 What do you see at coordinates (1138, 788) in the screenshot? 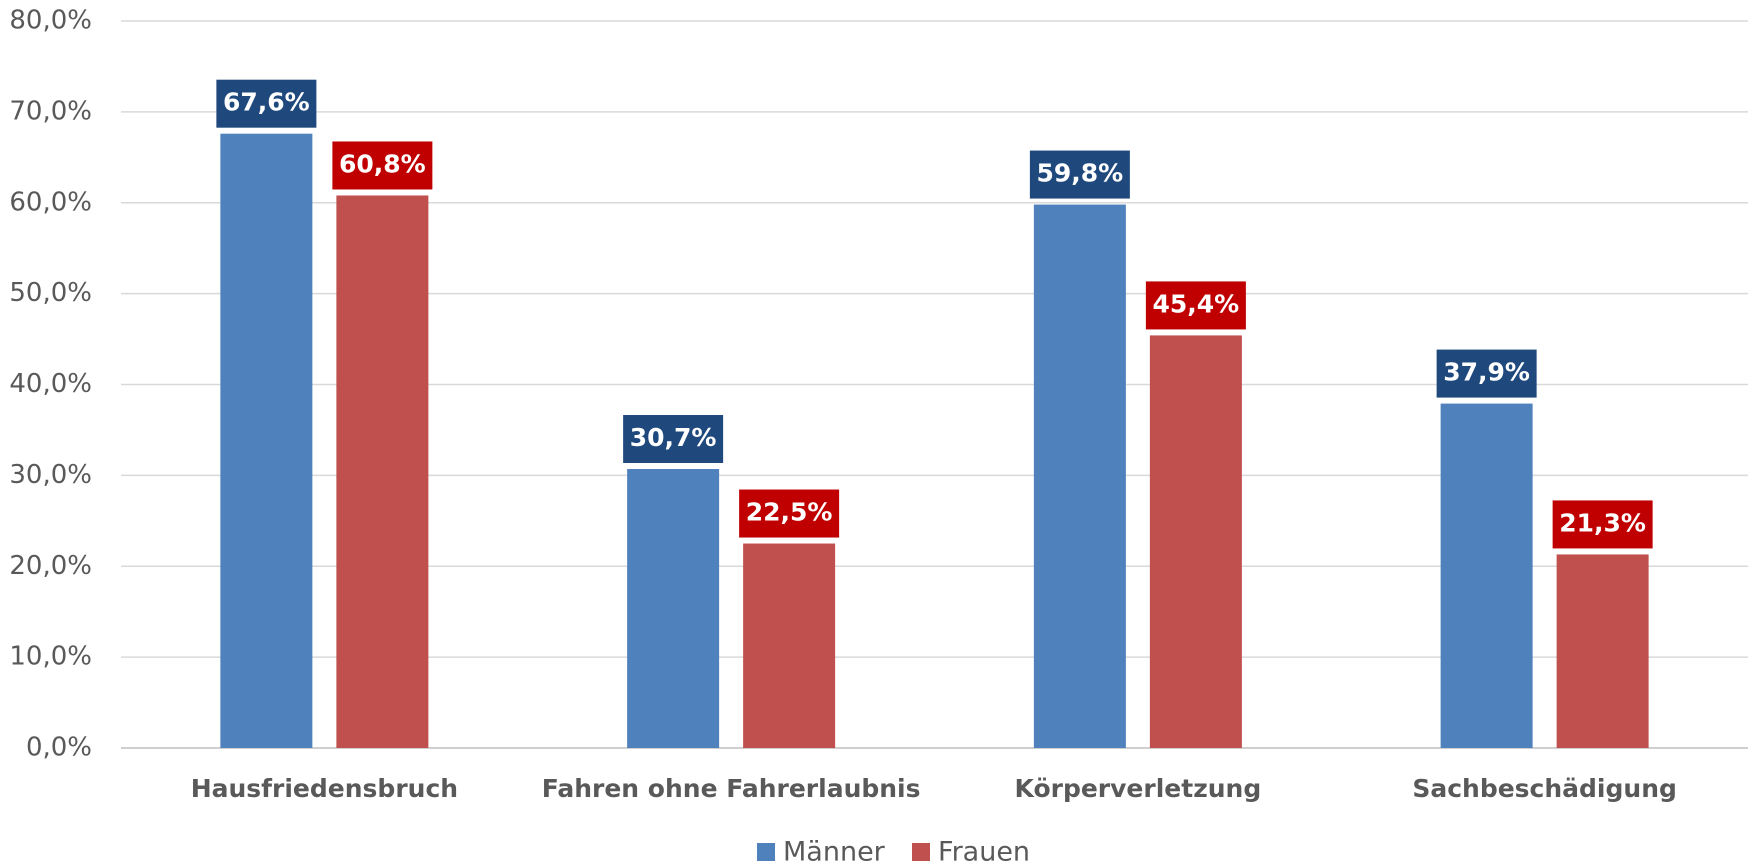
I see `x-tick-label: Körperverletzung` at bounding box center [1138, 788].